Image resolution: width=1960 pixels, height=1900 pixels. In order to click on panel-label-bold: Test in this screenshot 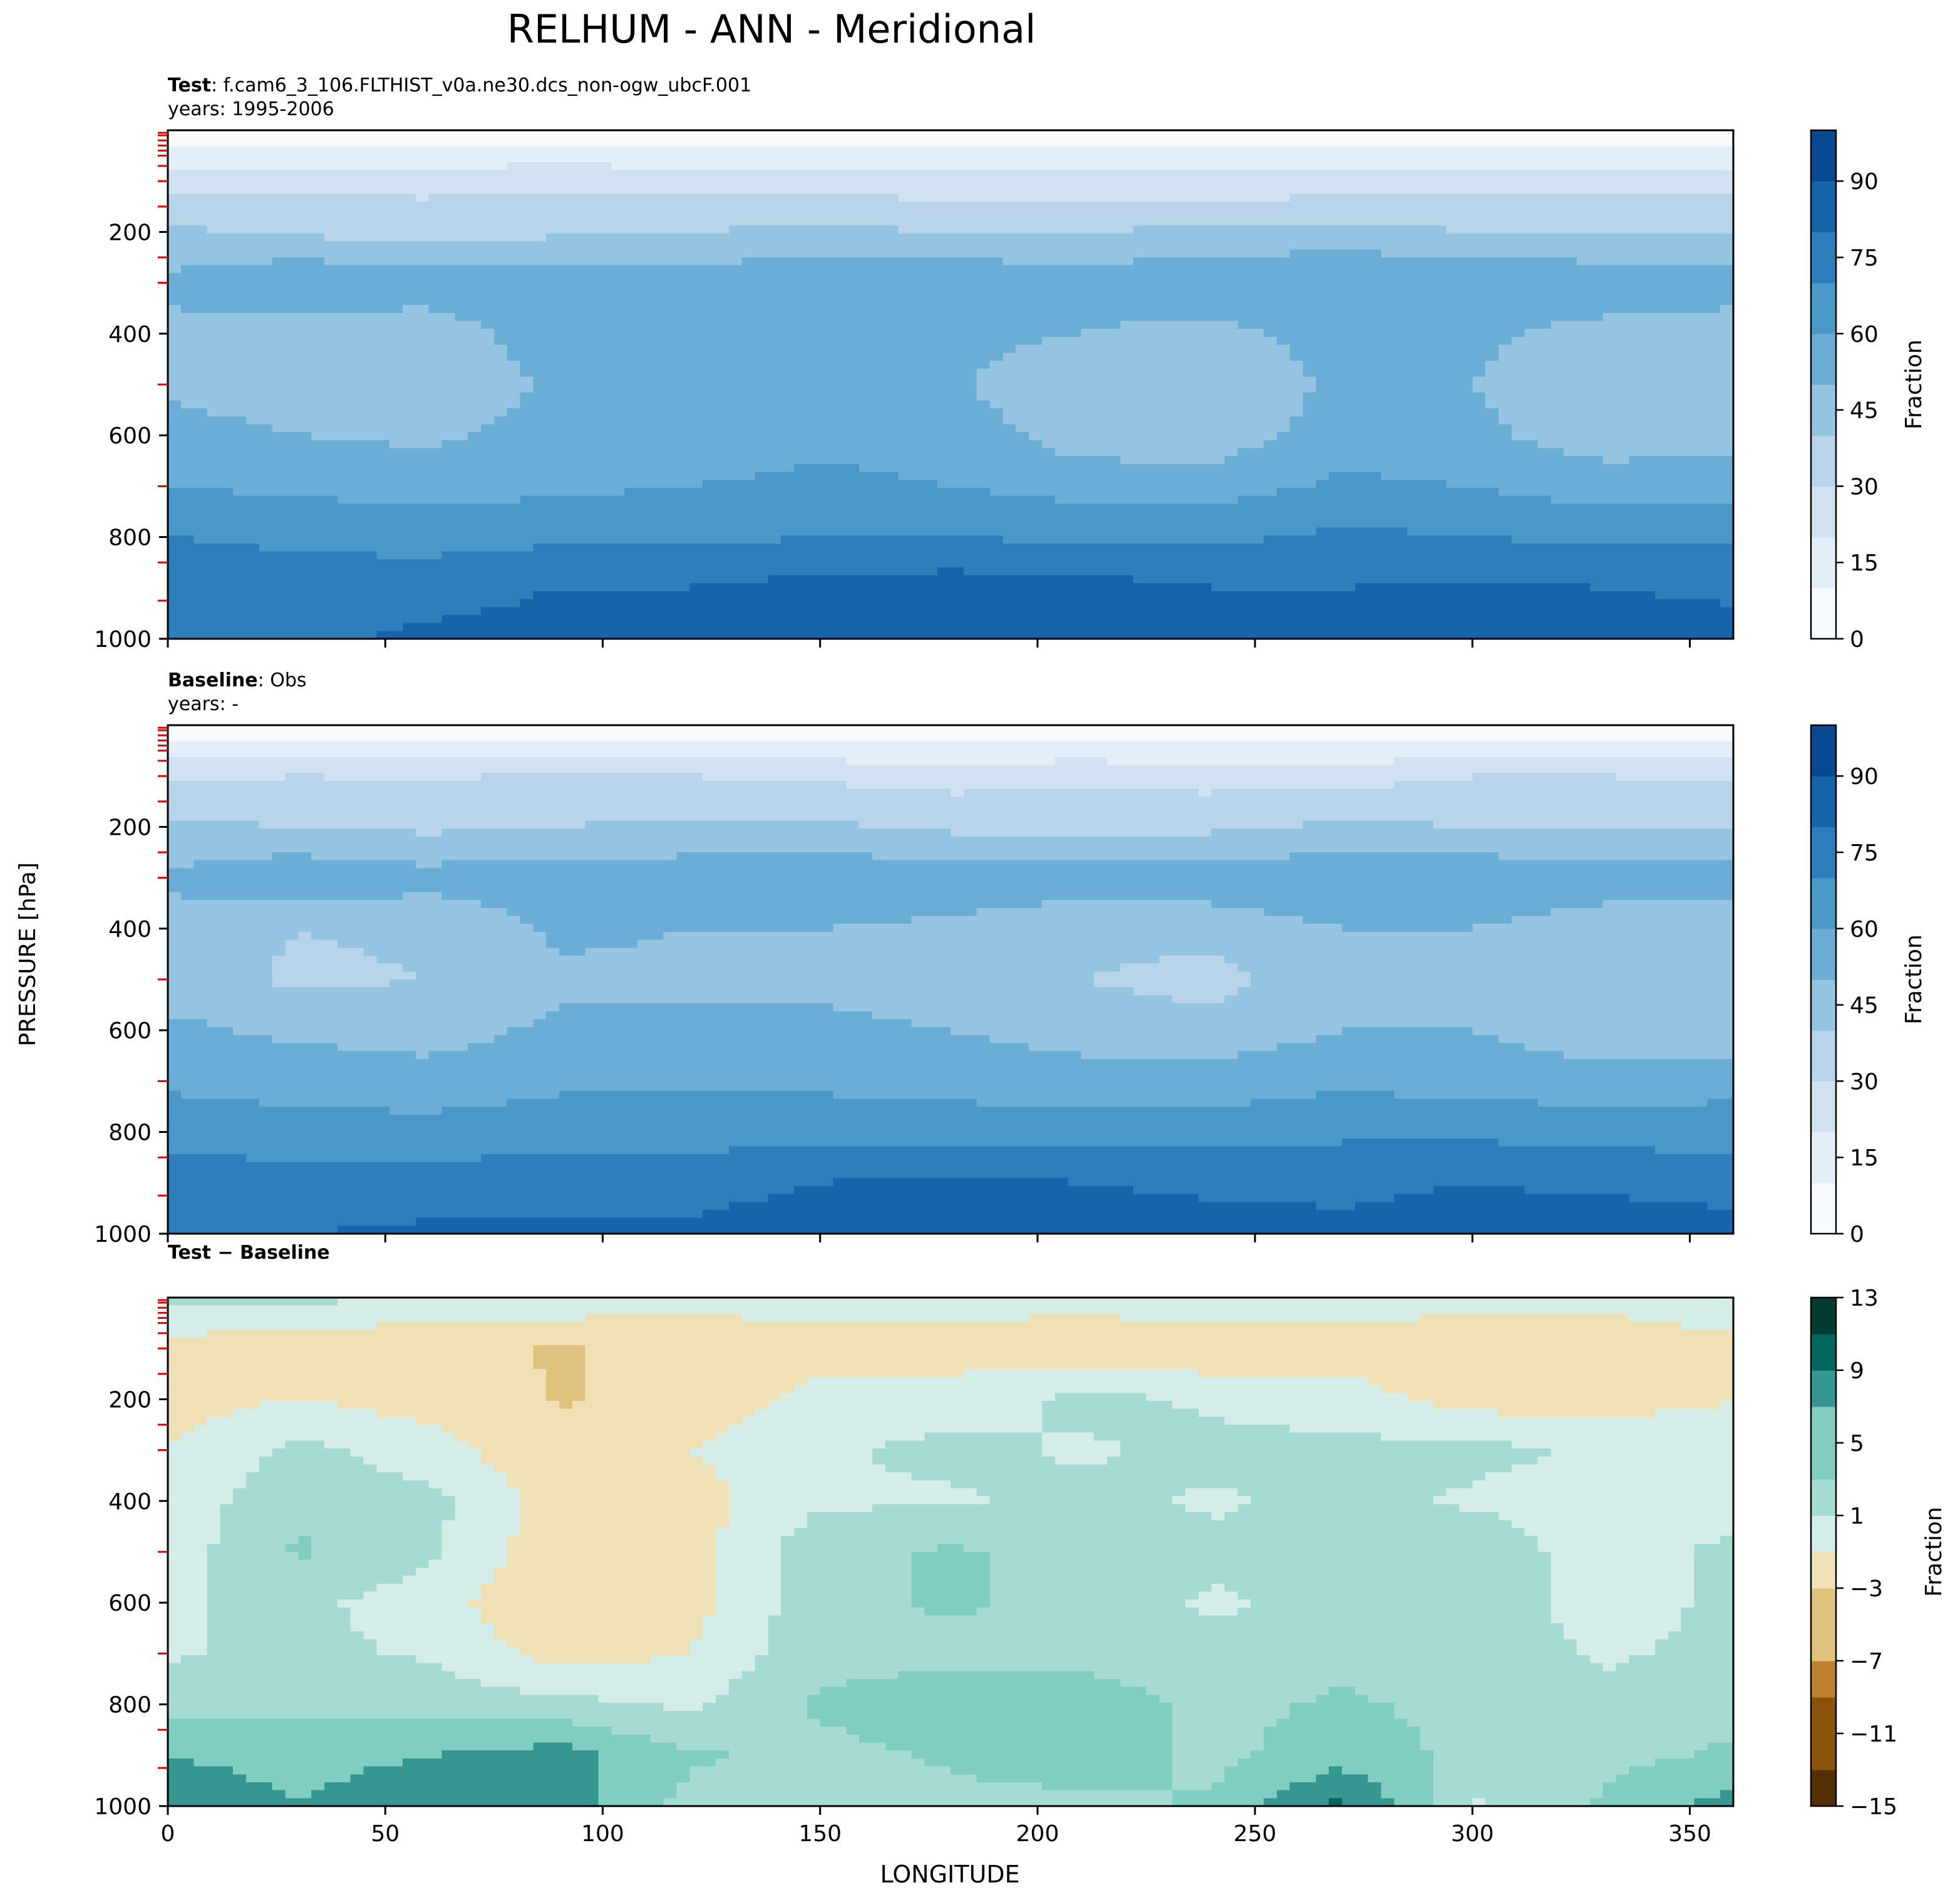, I will do `click(189, 85)`.